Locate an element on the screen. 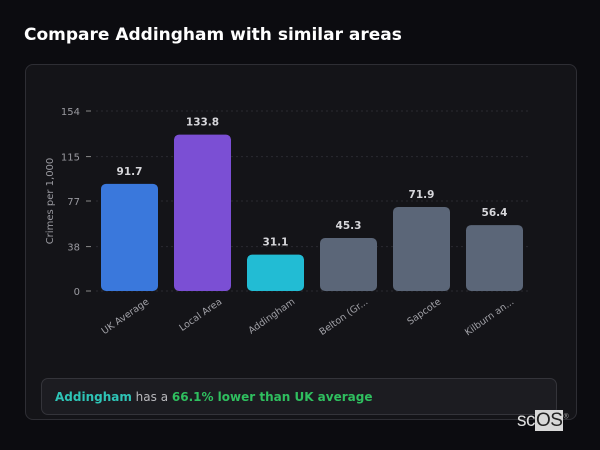  page-title: Compare Addingham with similar areas is located at coordinates (213, 35).